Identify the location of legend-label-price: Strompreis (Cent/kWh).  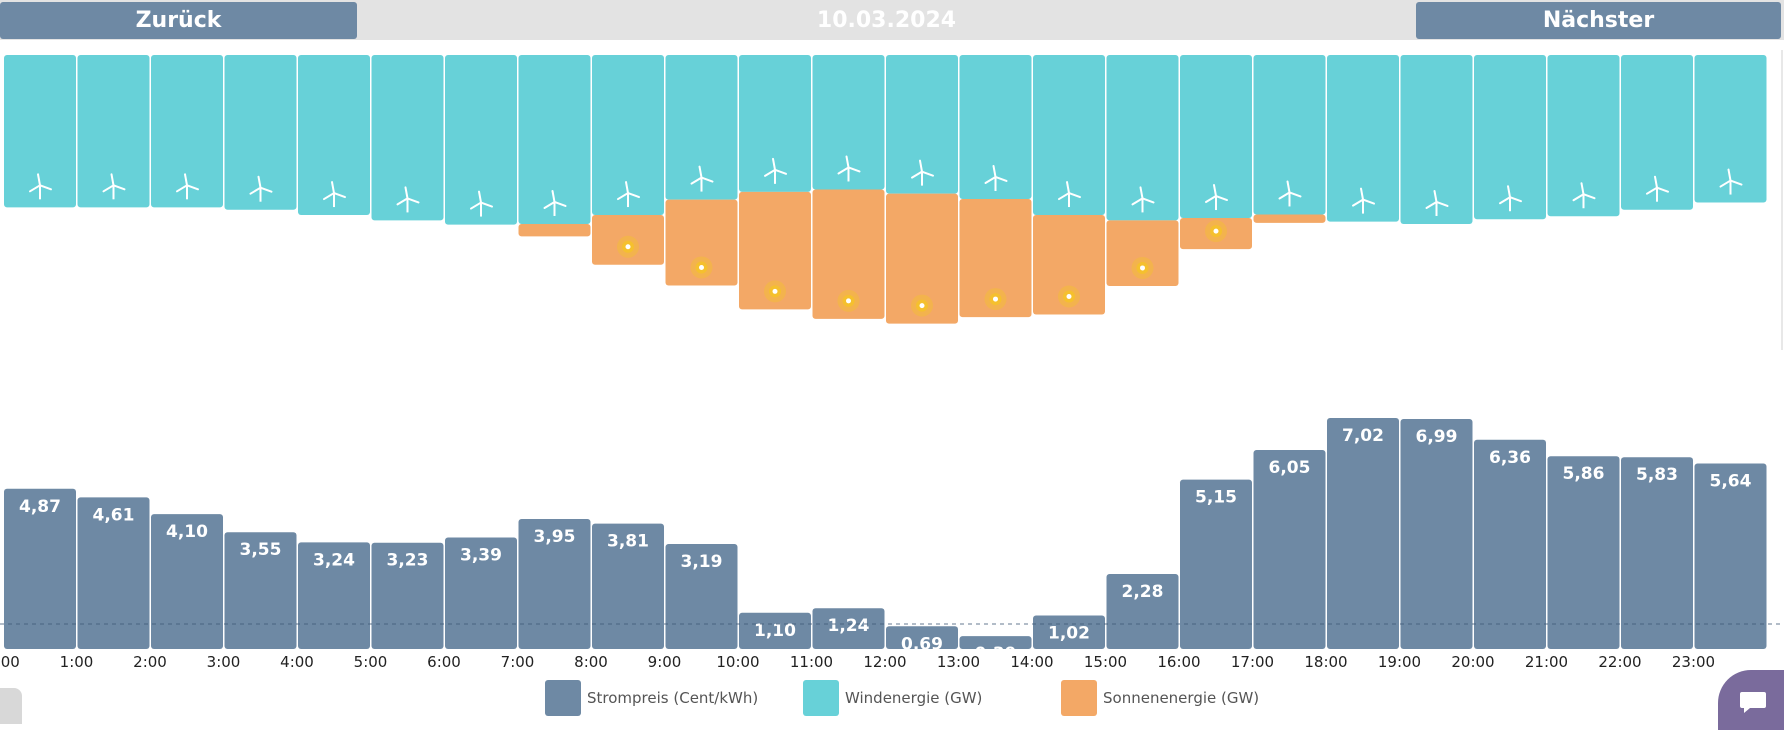
(673, 698).